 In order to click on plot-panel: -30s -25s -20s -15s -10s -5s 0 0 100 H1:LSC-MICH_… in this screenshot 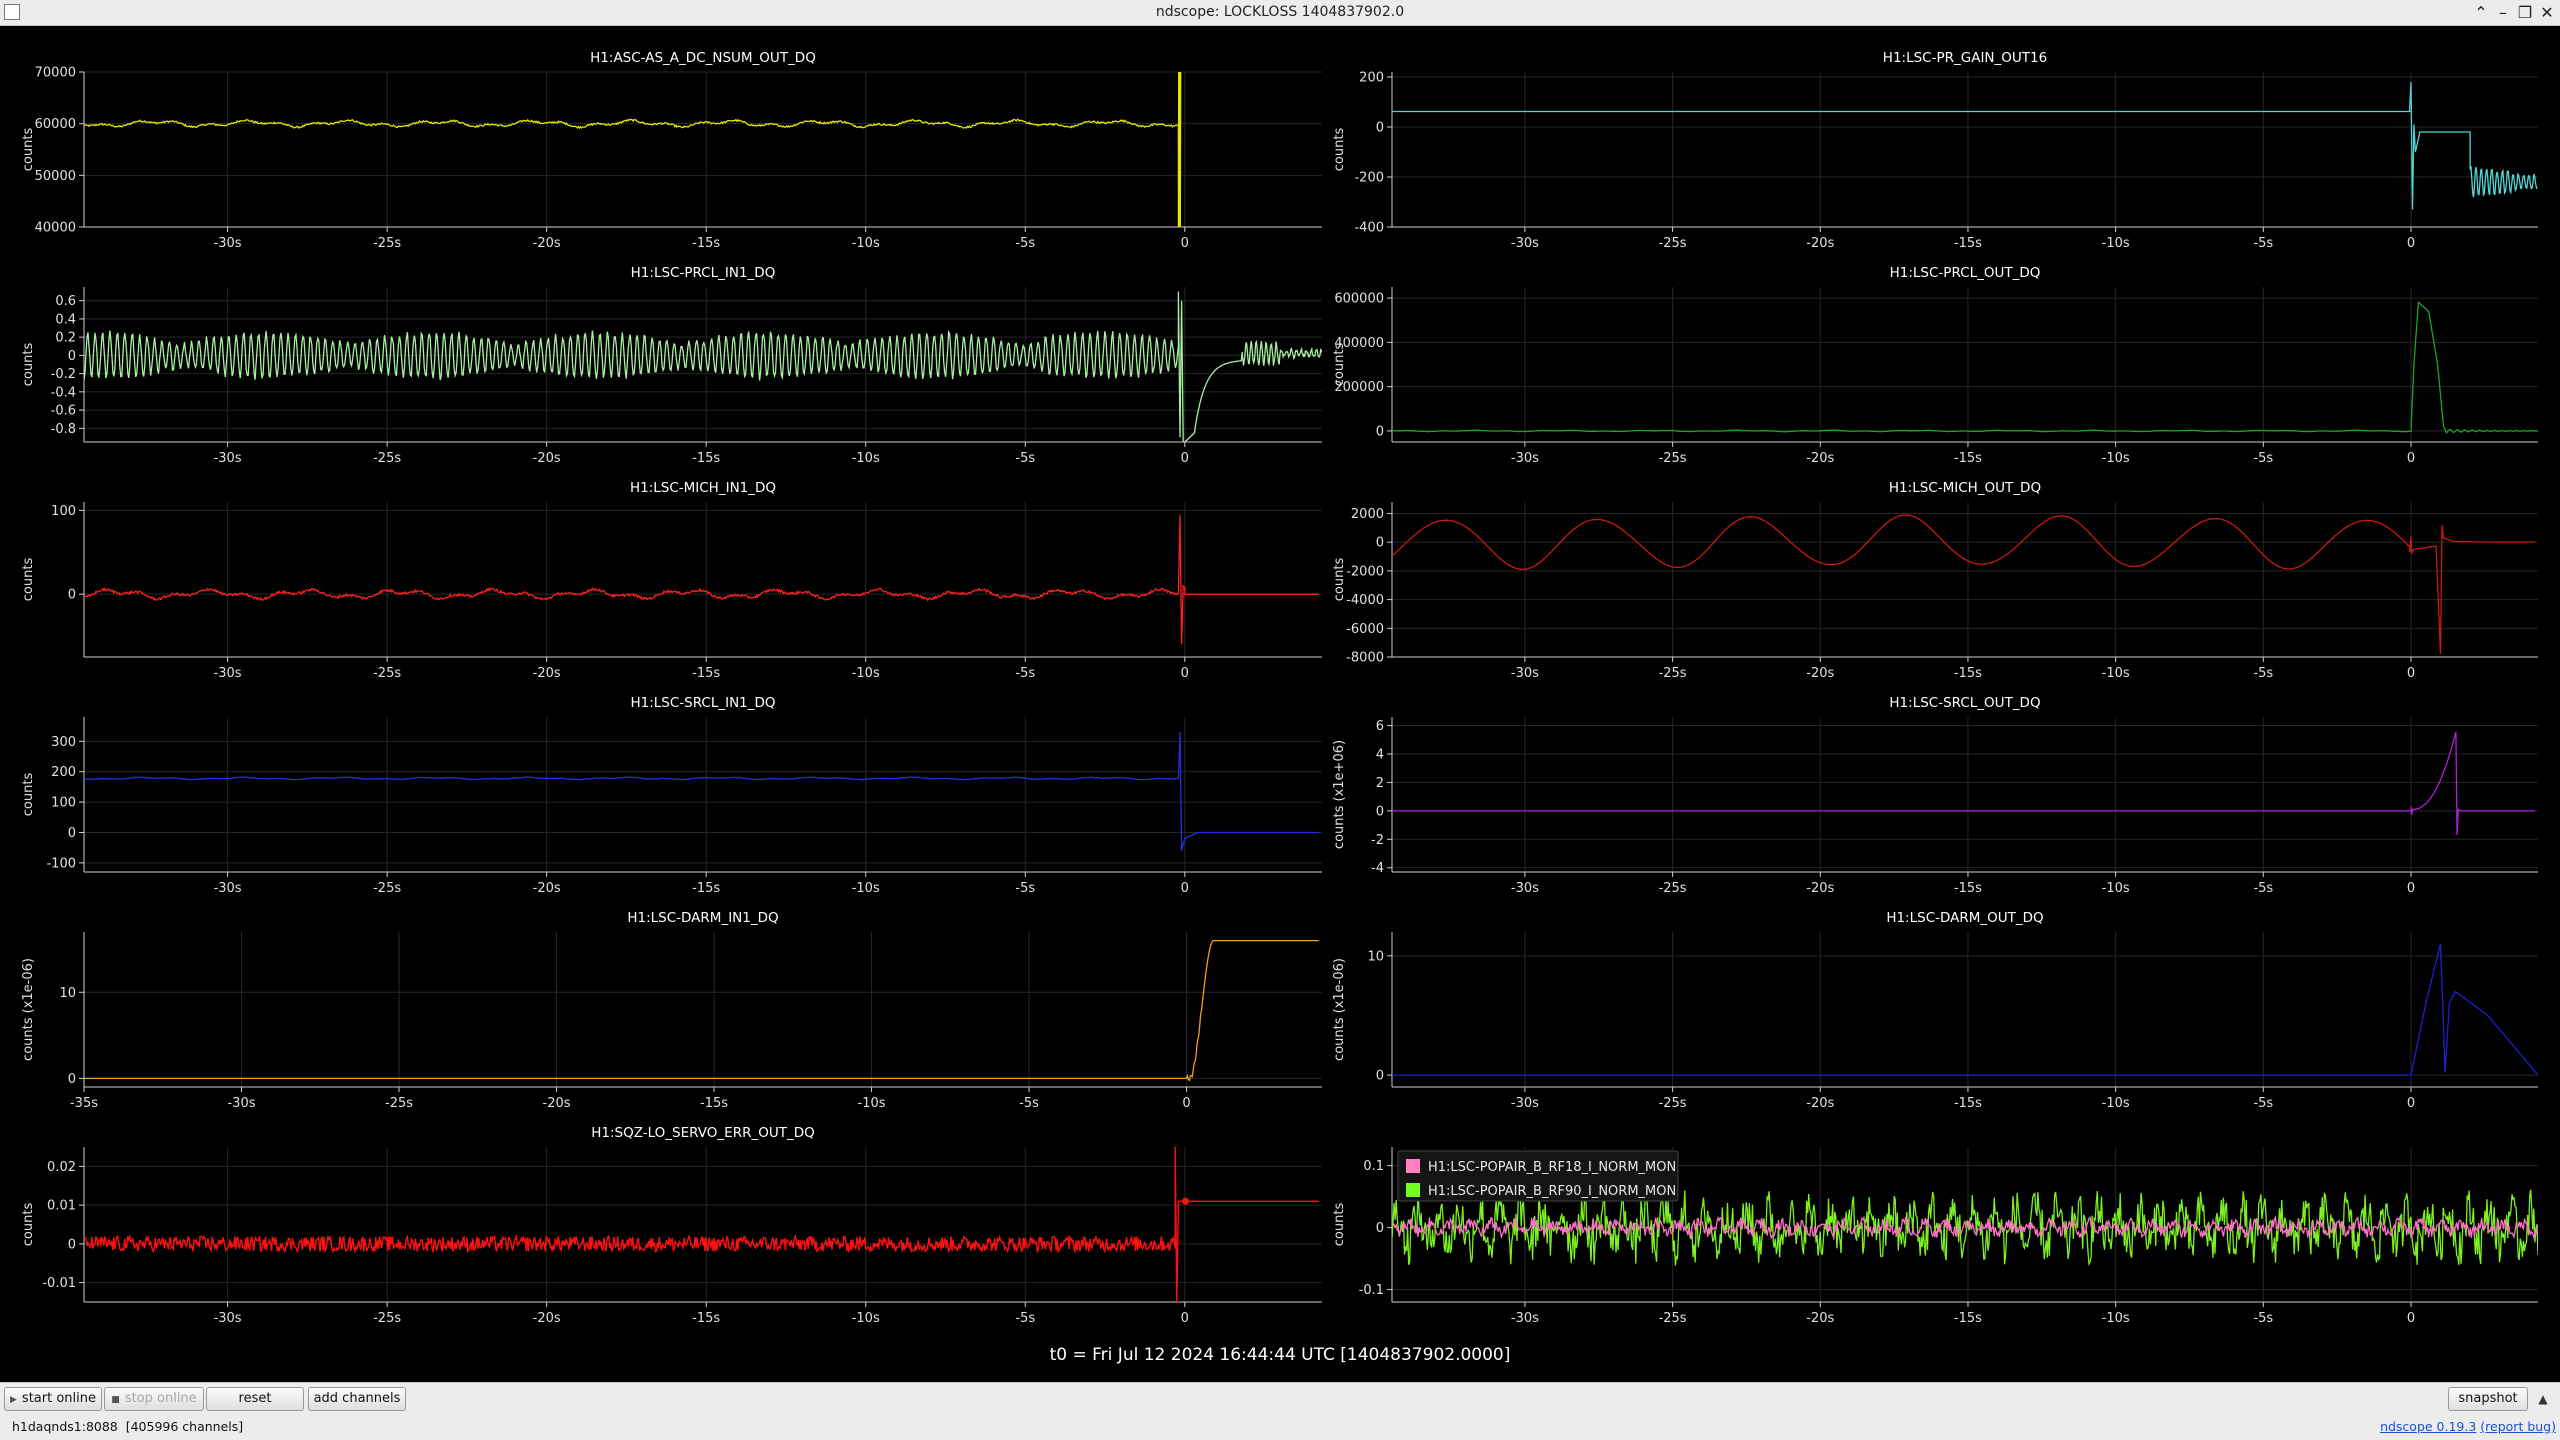, I will do `click(671, 580)`.